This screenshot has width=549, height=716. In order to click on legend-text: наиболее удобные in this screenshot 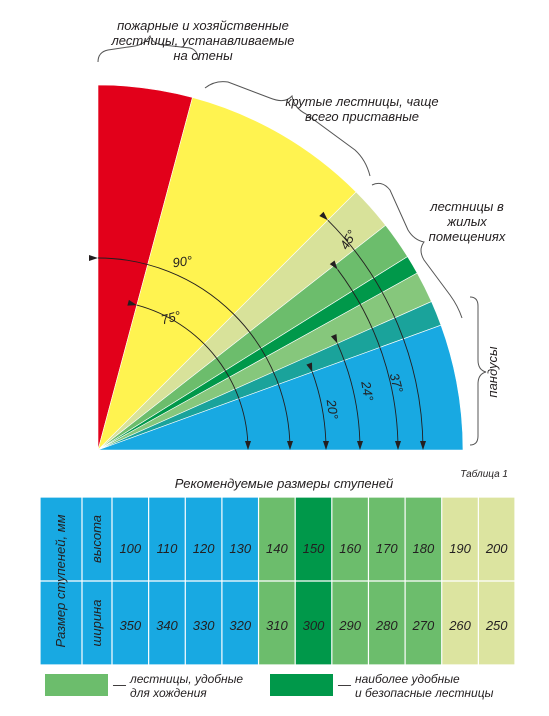, I will do `click(407, 679)`.